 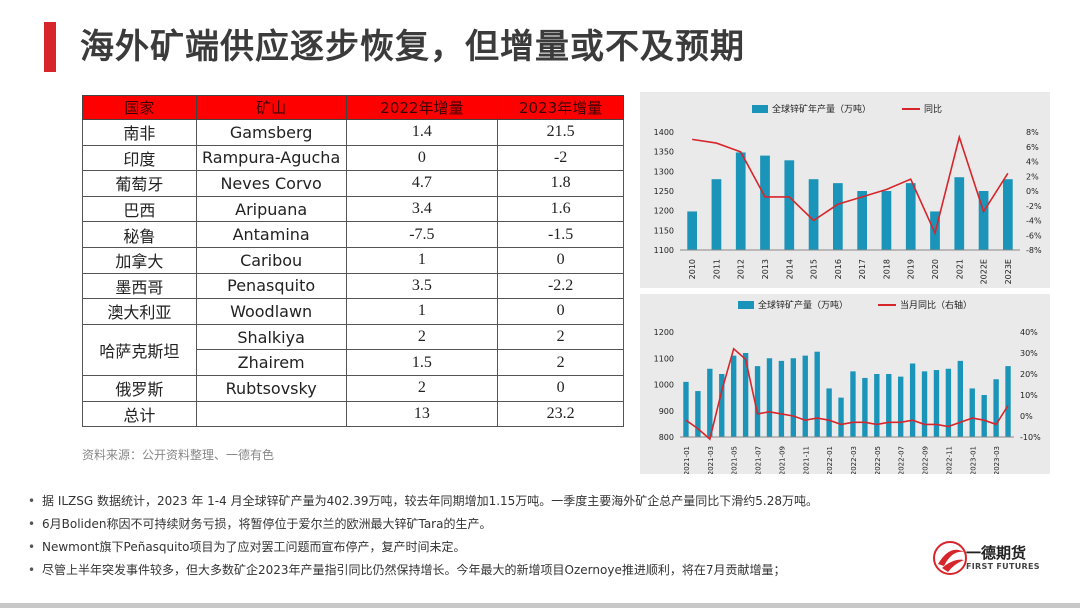 What do you see at coordinates (1034, 235) in the screenshot?
I see `y-right-tick-label: -6%` at bounding box center [1034, 235].